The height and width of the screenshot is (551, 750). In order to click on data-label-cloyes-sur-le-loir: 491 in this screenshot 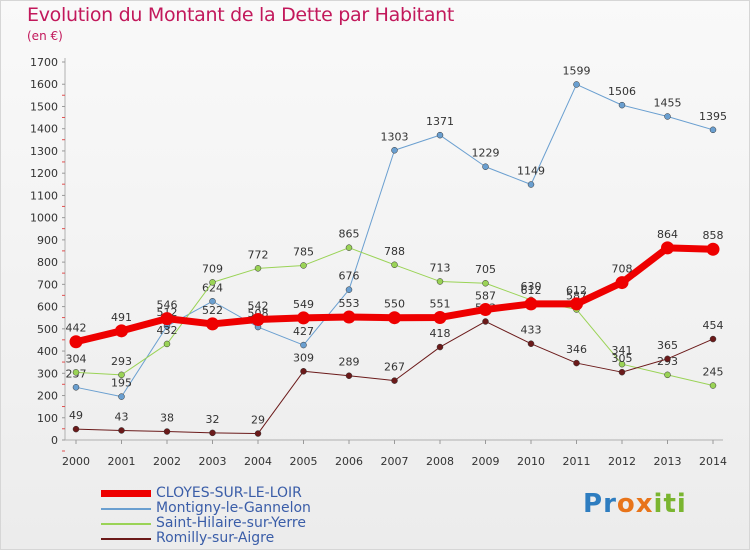, I will do `click(121, 317)`.